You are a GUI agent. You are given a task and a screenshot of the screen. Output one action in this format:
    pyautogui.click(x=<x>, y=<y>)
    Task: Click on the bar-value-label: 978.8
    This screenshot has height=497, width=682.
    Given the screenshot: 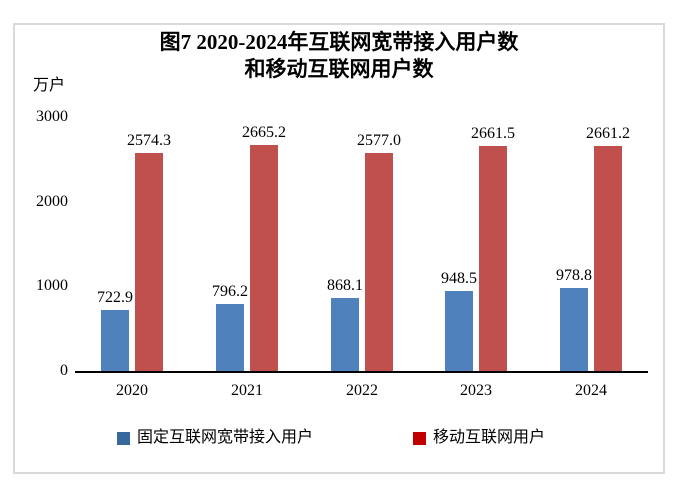 What is the action you would take?
    pyautogui.click(x=574, y=275)
    